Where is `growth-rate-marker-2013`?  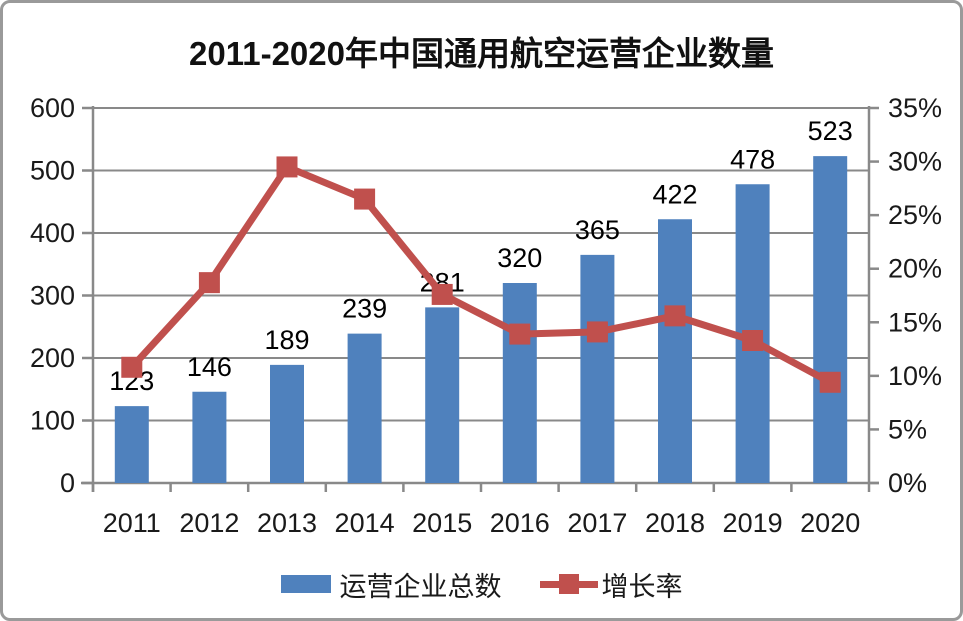 growth-rate-marker-2013 is located at coordinates (287, 167).